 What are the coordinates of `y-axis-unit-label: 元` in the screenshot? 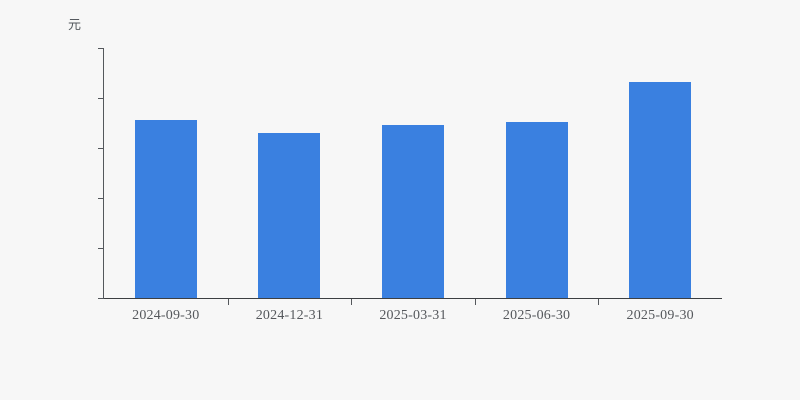 It's located at (75, 25).